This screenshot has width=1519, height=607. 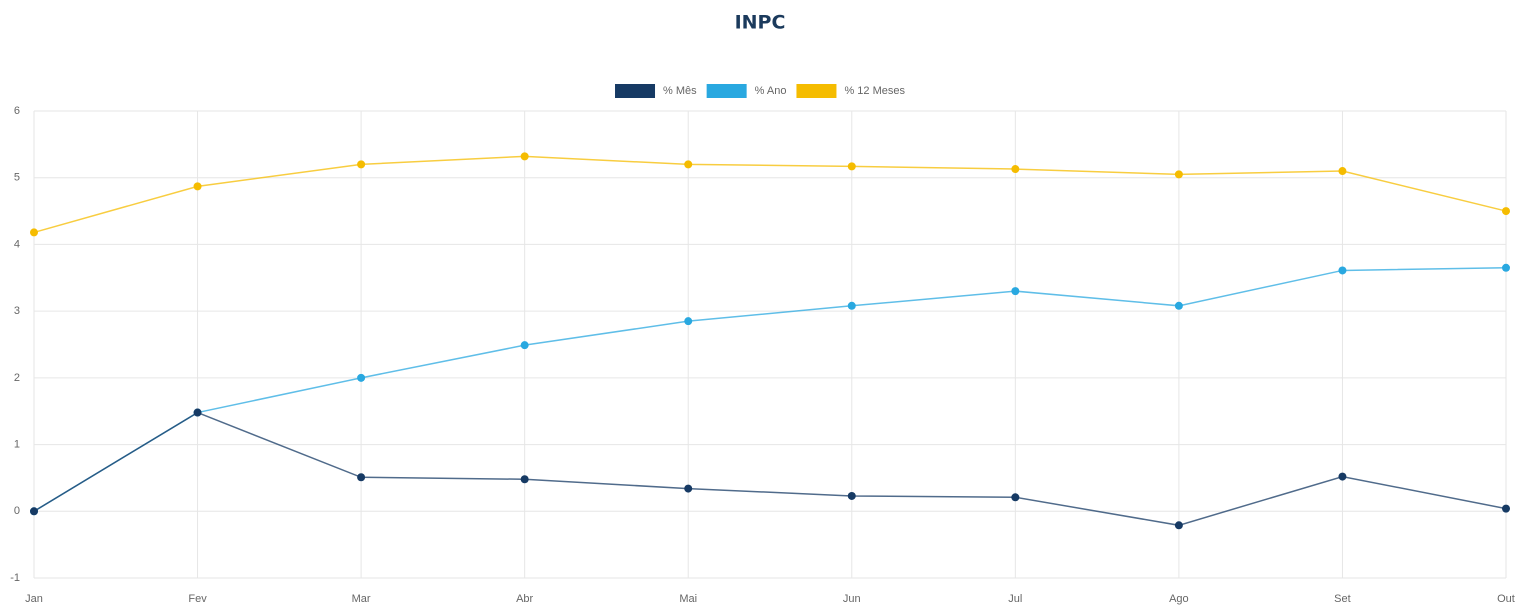 What do you see at coordinates (17, 511) in the screenshot?
I see `y-tick-label: 0` at bounding box center [17, 511].